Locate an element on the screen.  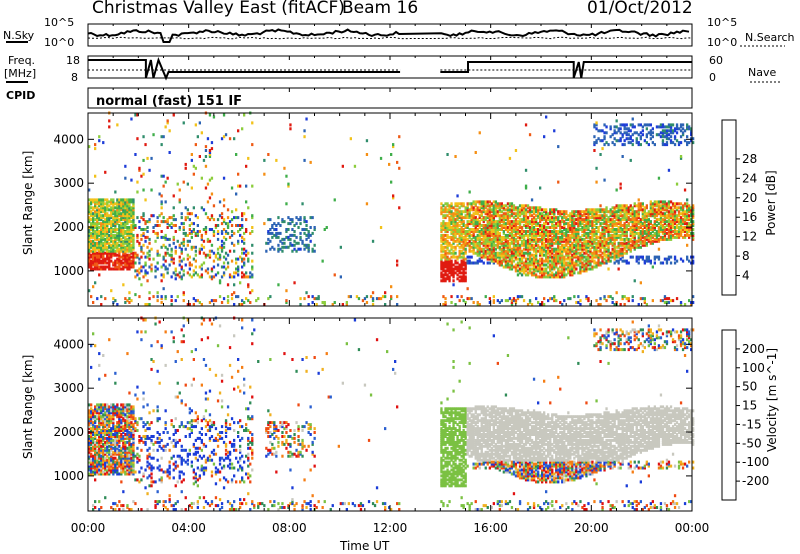
freq-series is located at coordinates (390, 68).